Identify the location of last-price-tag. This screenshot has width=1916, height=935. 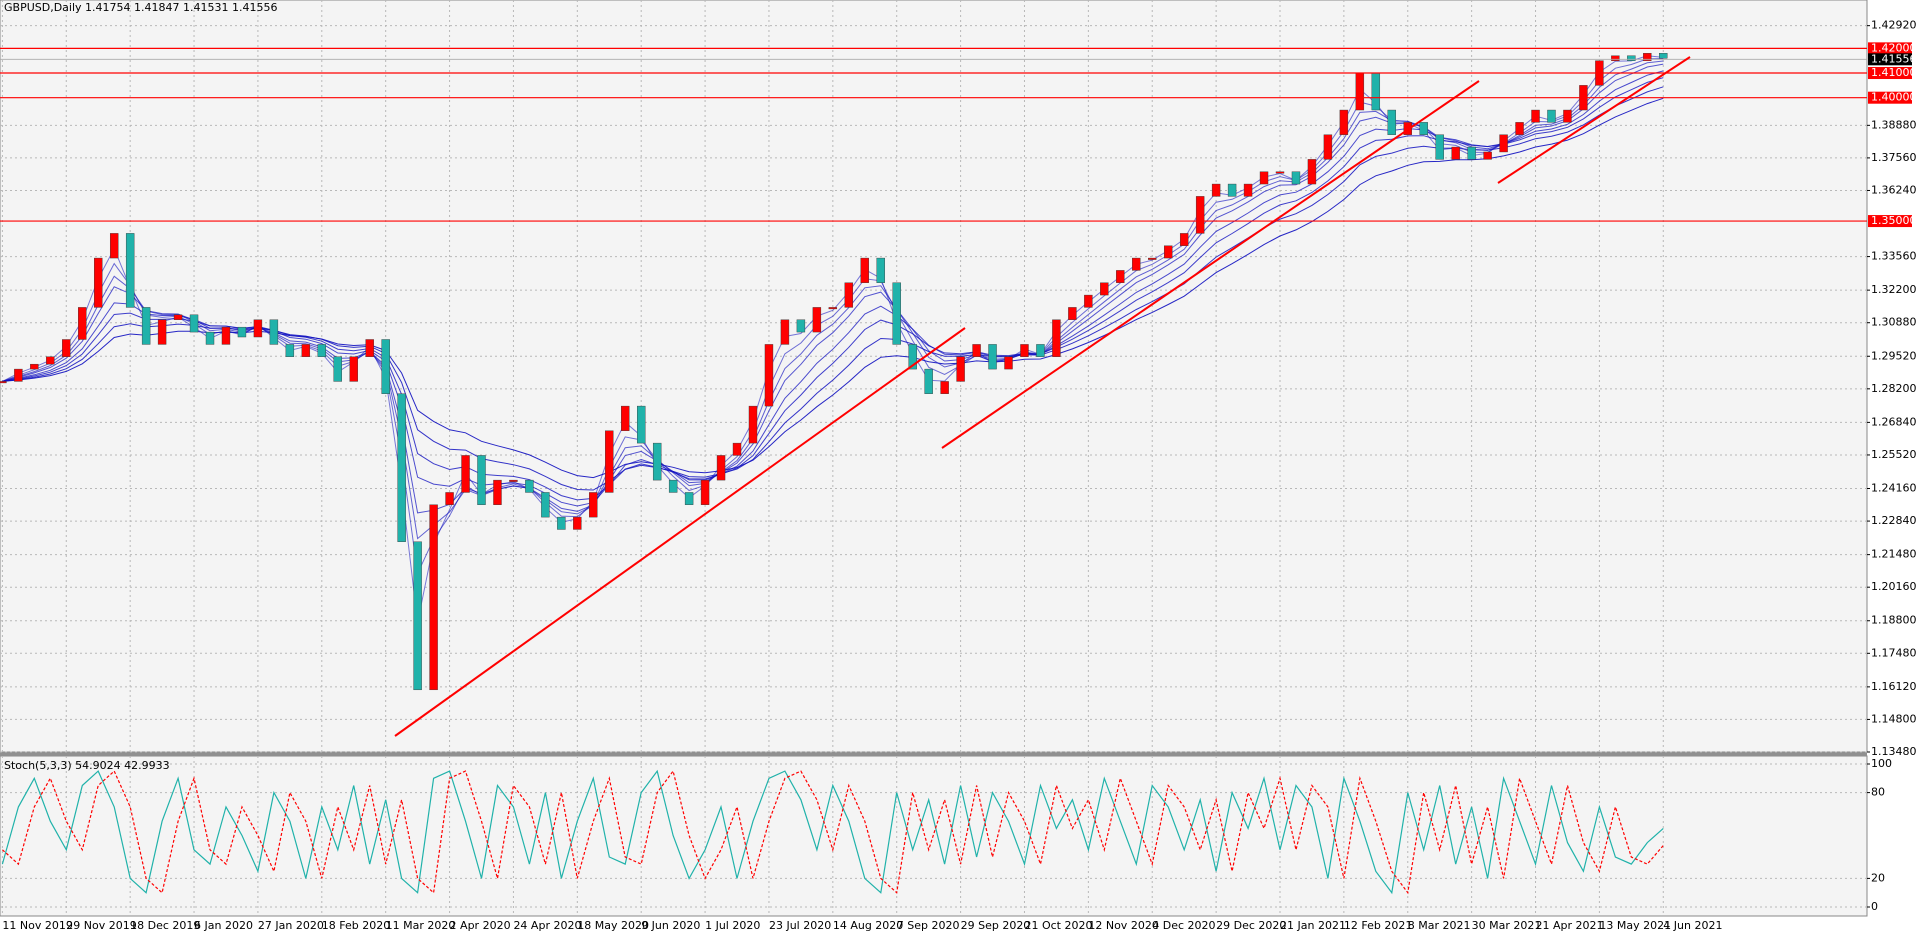
(1890, 59).